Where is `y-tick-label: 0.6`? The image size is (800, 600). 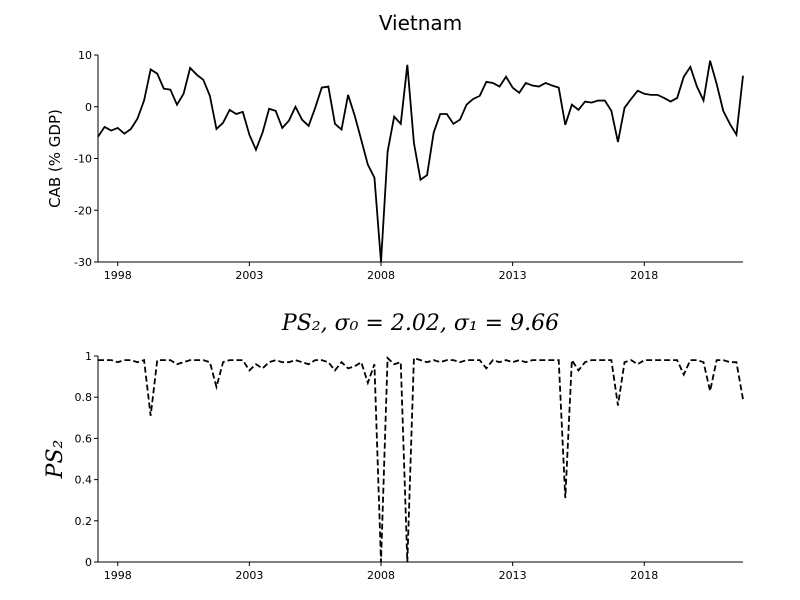 y-tick-label: 0.6 is located at coordinates (84, 438).